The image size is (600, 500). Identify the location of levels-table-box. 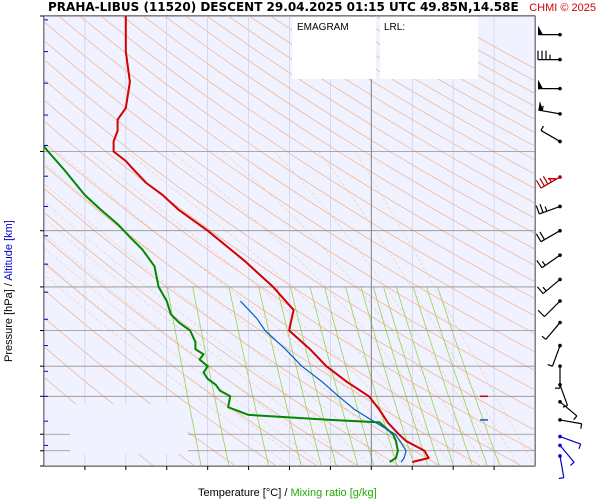
(129, 429).